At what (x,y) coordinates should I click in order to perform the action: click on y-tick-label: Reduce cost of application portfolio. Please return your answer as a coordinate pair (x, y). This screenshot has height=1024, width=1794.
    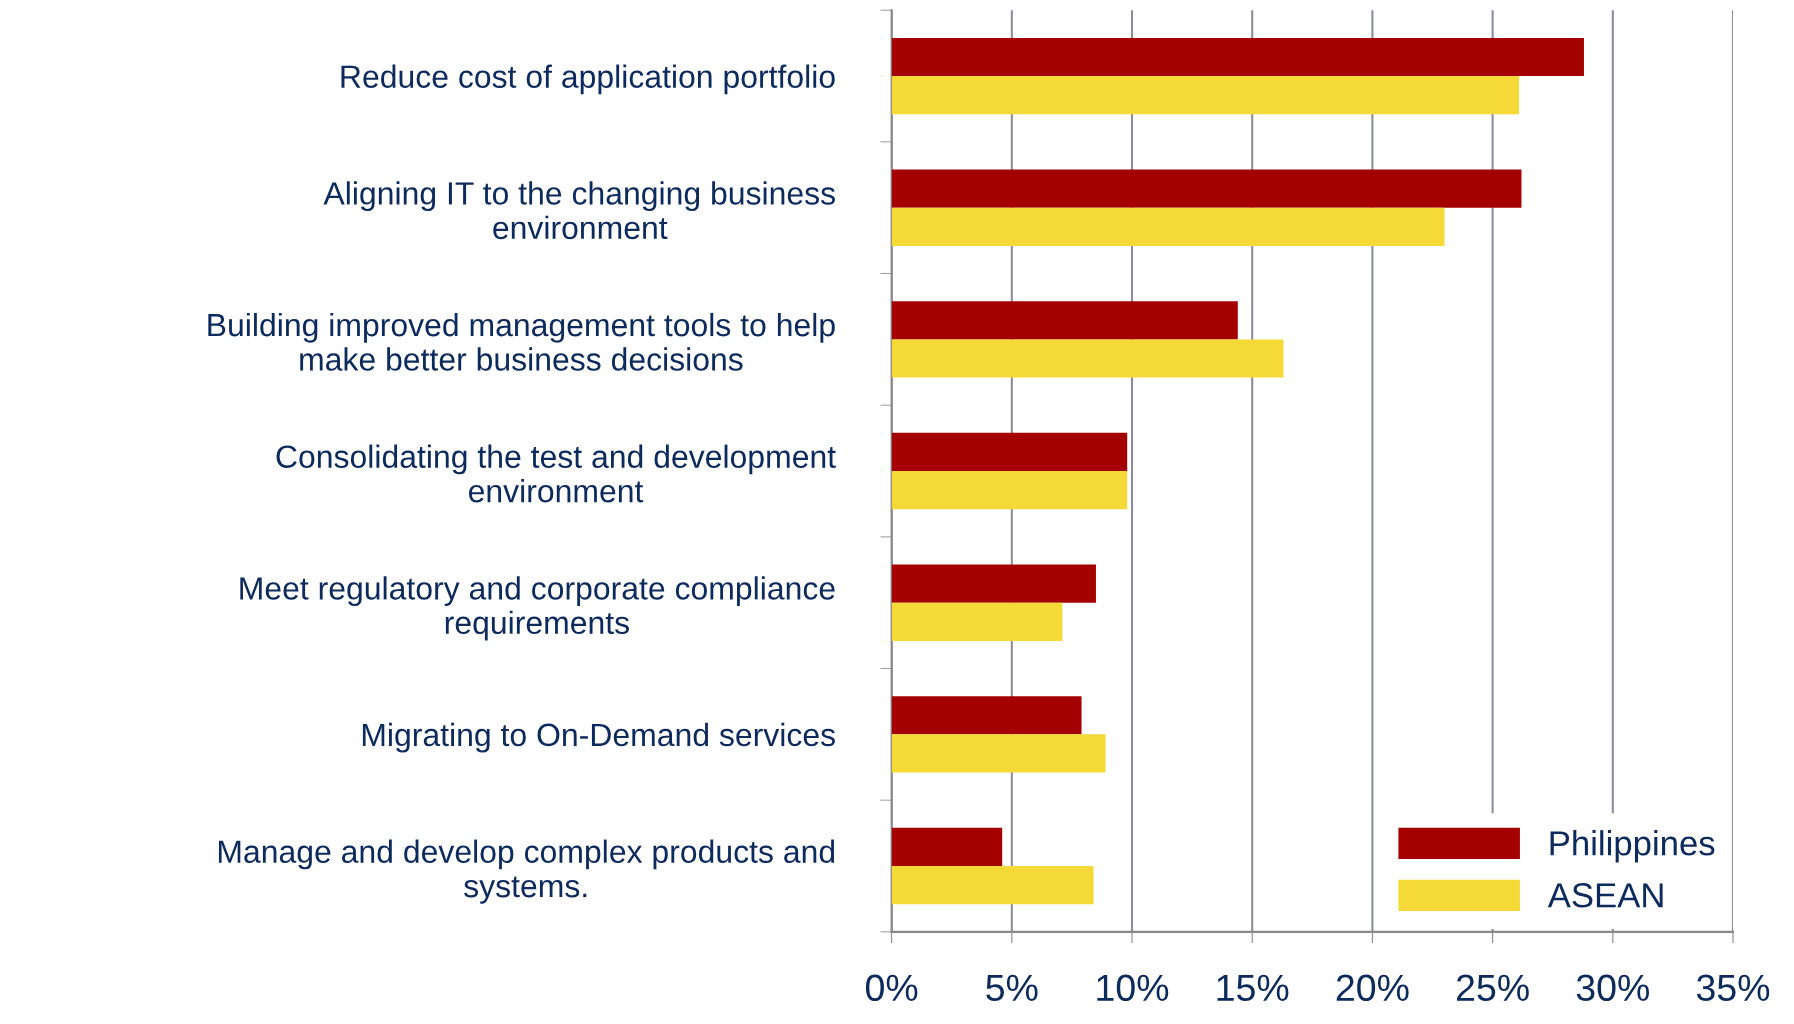
    Looking at the image, I should click on (588, 79).